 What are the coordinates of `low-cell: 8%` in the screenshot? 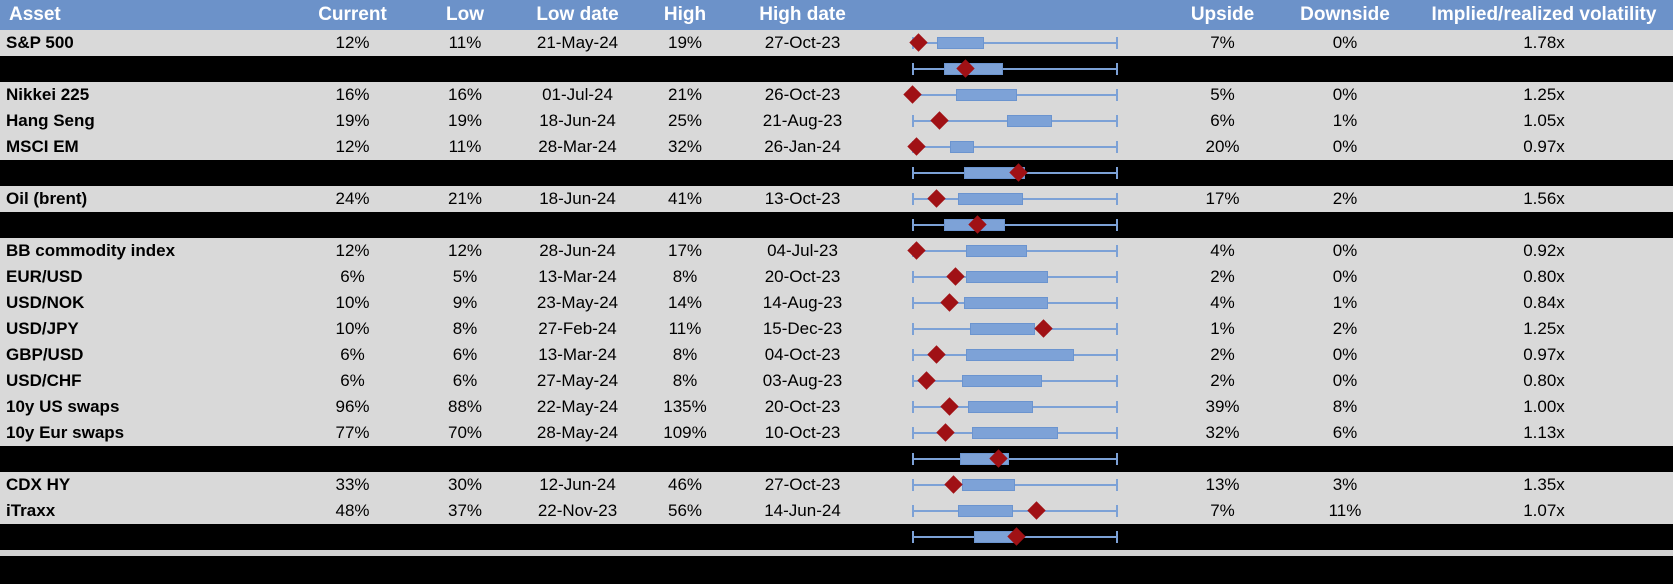 It's located at (465, 328).